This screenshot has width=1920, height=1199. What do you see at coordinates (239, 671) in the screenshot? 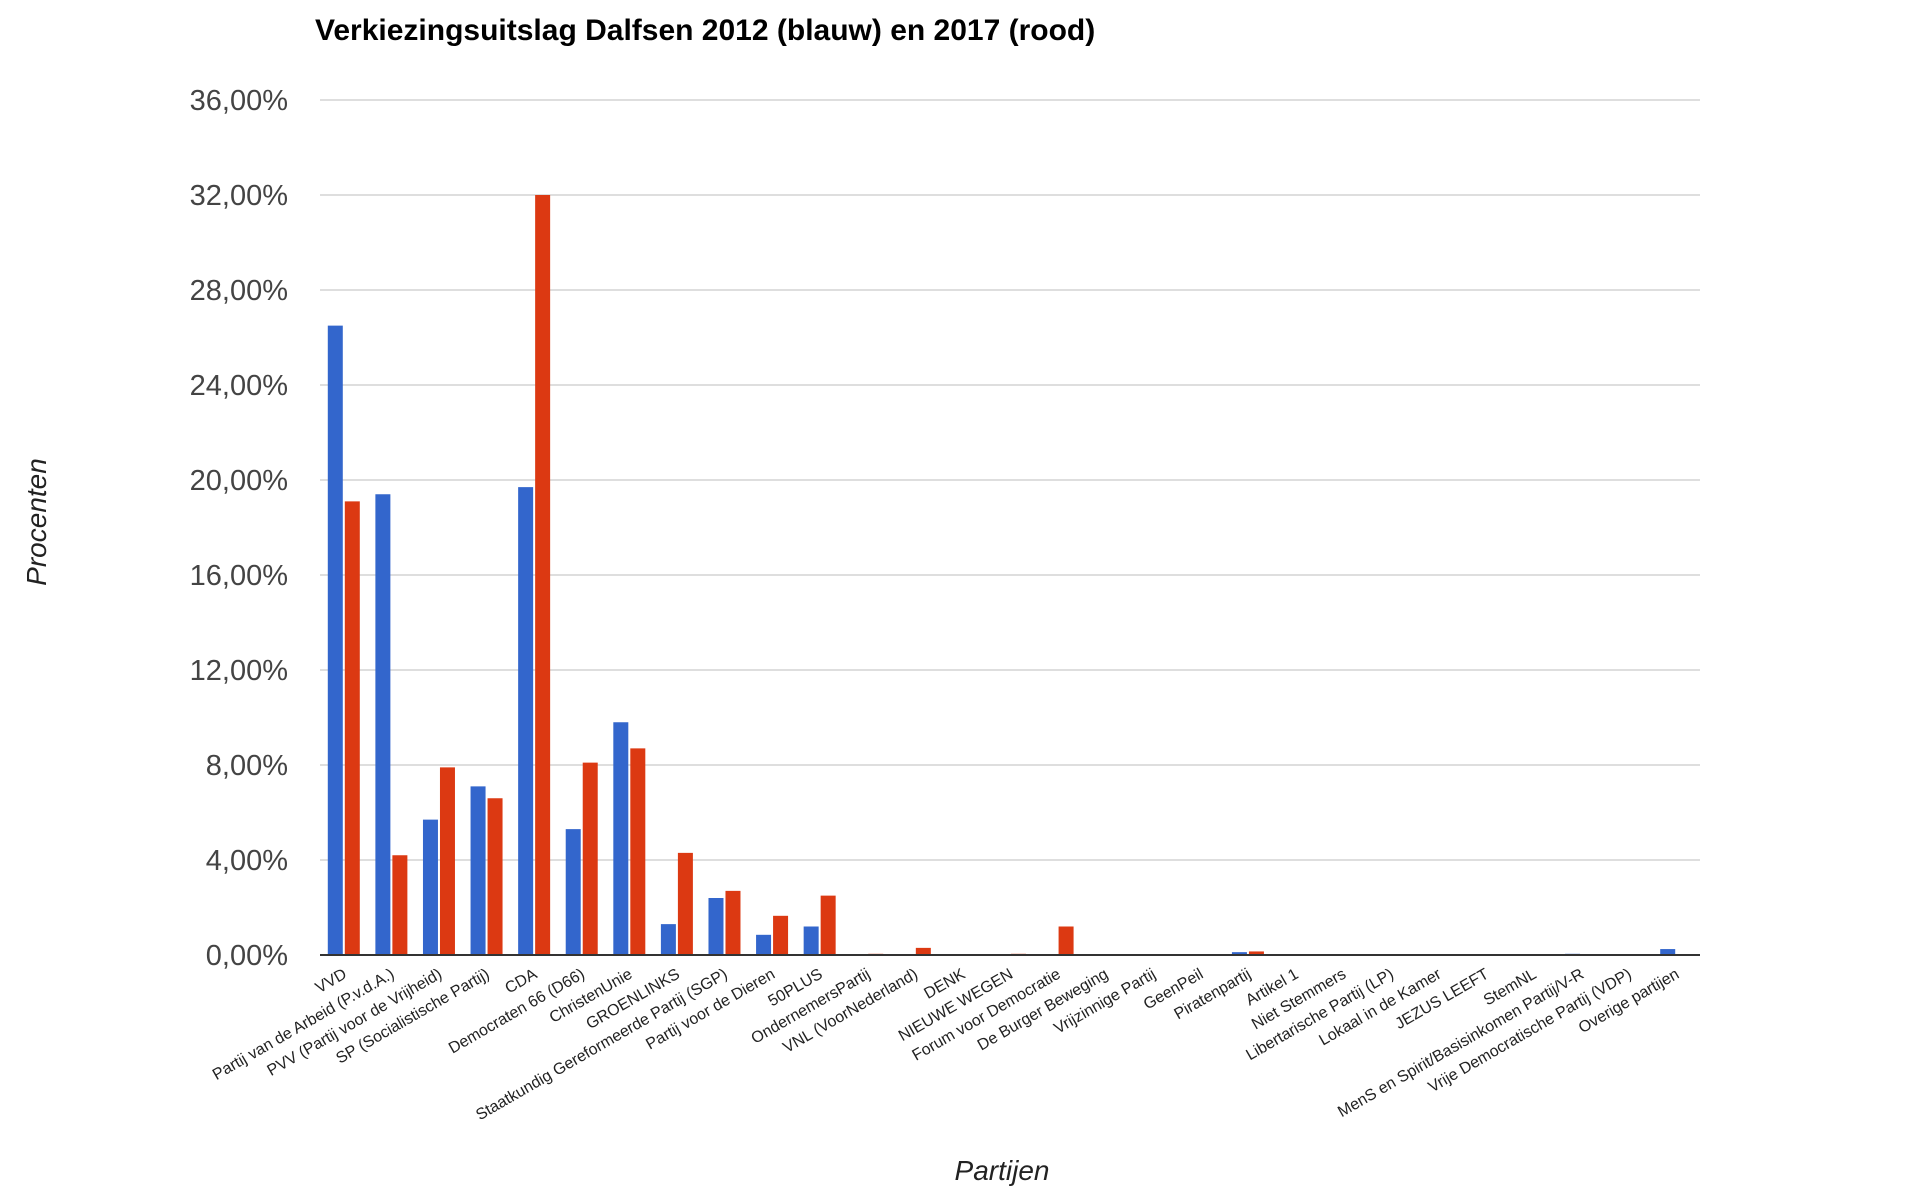
I see `y-tick-label: 12,00%` at bounding box center [239, 671].